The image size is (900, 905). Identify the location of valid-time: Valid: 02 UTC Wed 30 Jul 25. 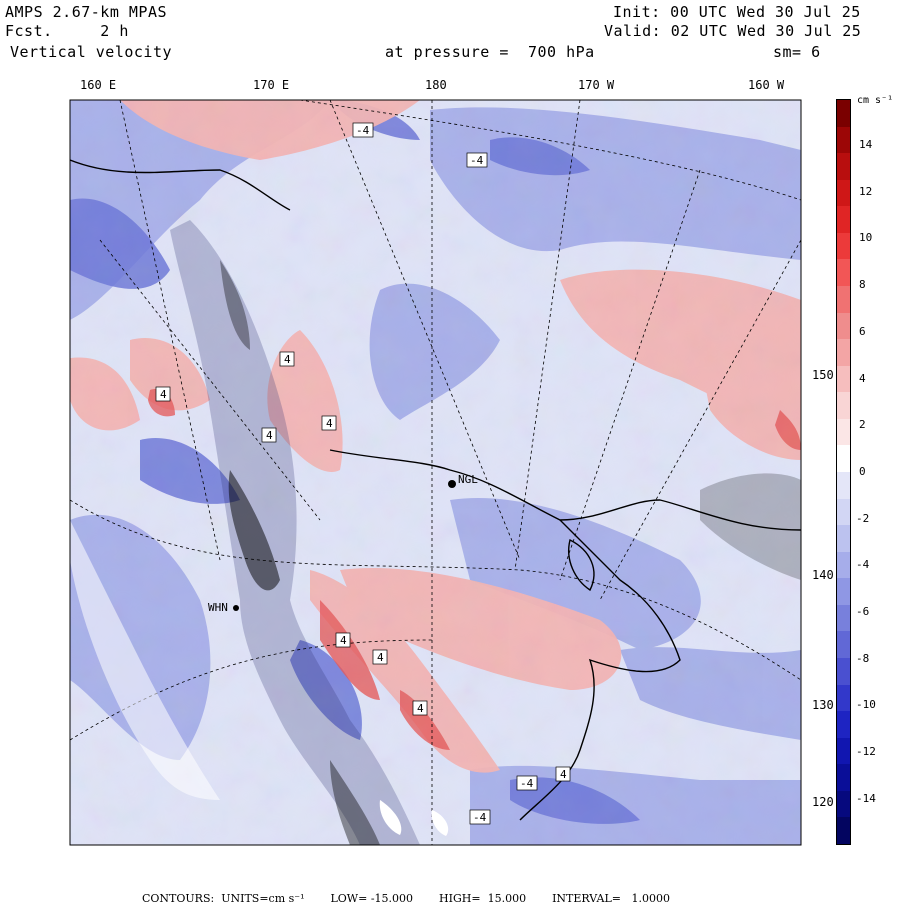
(733, 31).